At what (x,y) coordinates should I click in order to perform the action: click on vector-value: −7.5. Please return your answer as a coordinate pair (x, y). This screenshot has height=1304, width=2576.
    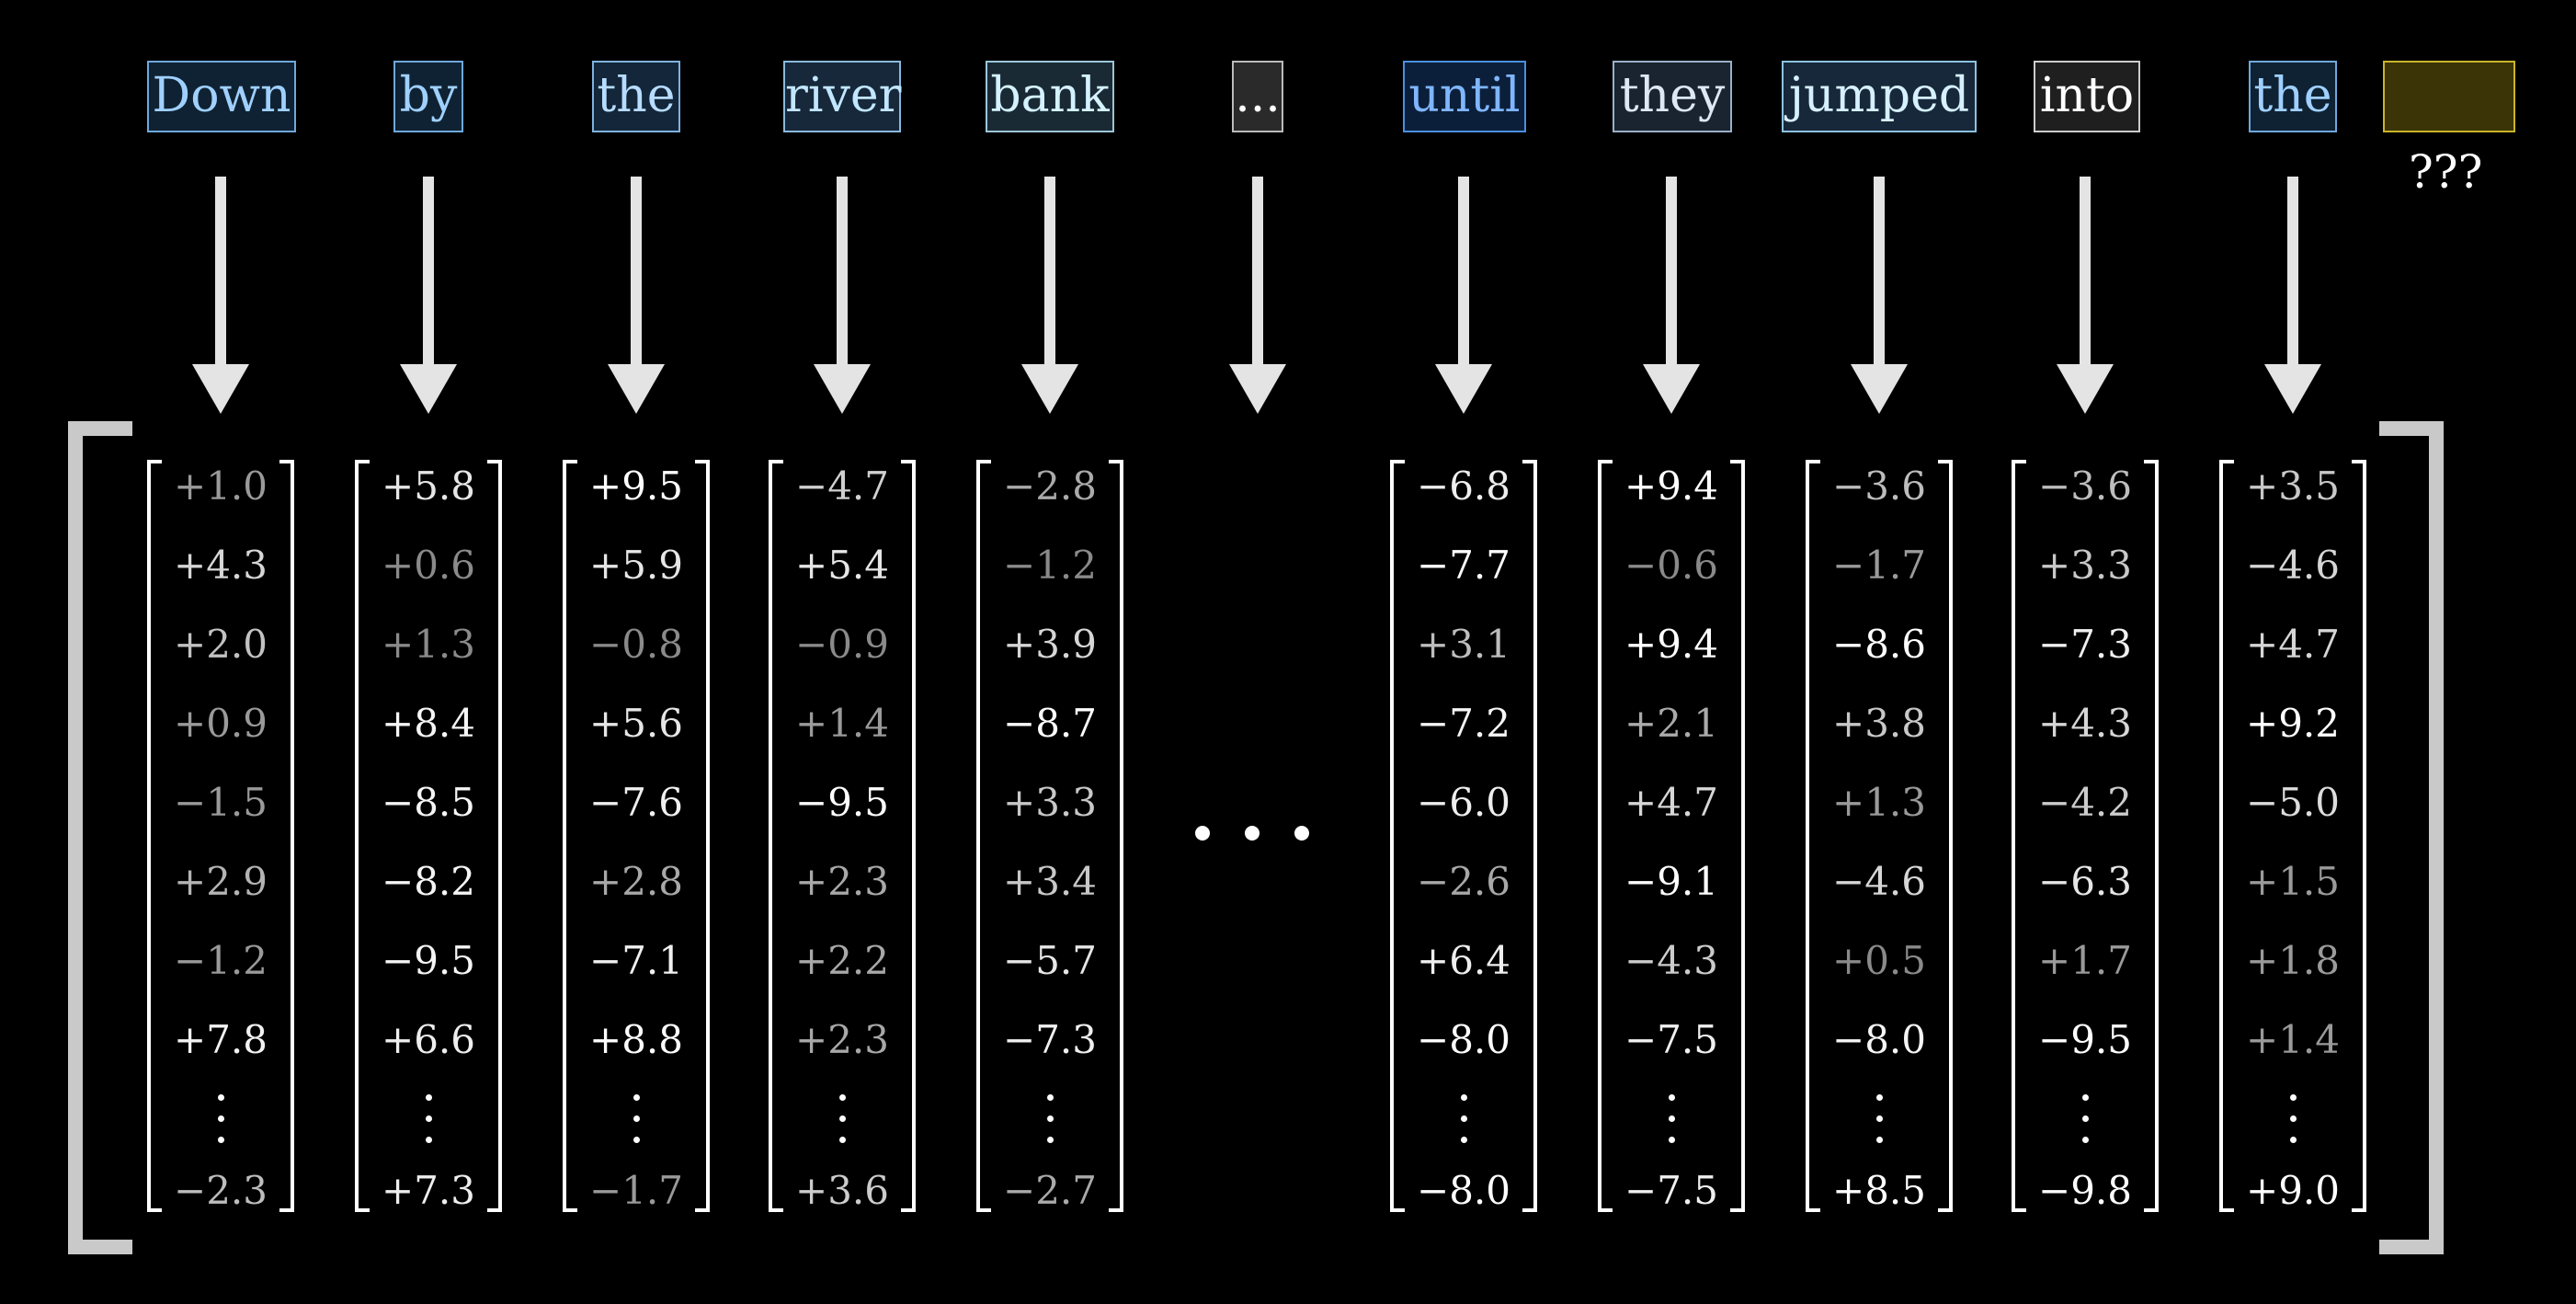
    Looking at the image, I should click on (1671, 1039).